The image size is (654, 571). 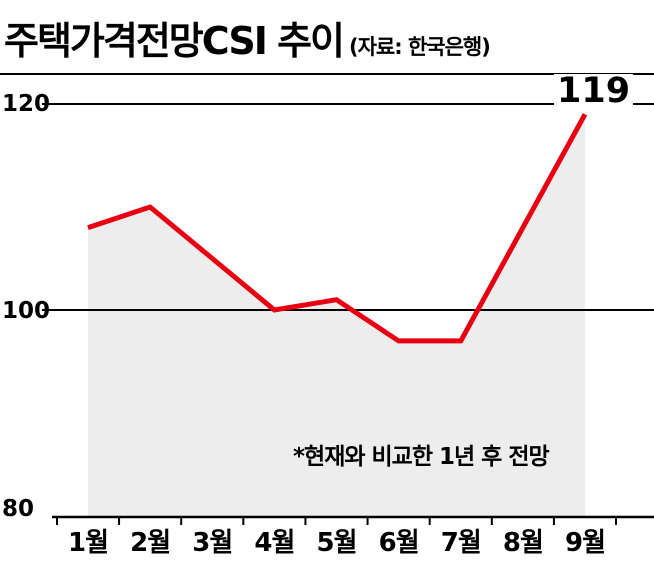 I want to click on y-axis-label-120: 120, so click(x=26, y=104).